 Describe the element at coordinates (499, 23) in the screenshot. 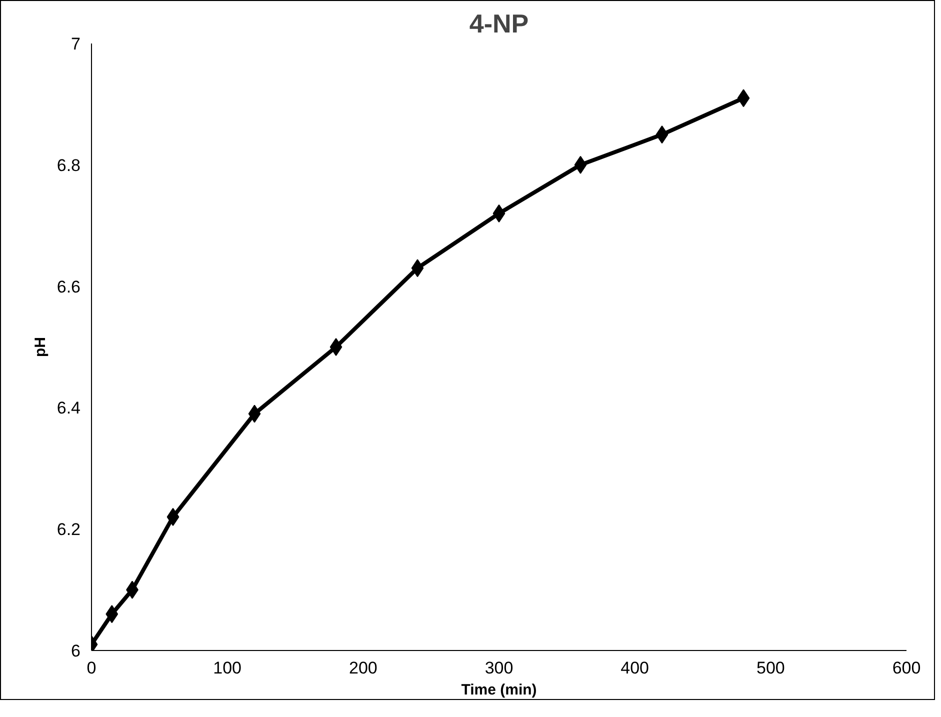

I see `chart-title: 4-NP` at that location.